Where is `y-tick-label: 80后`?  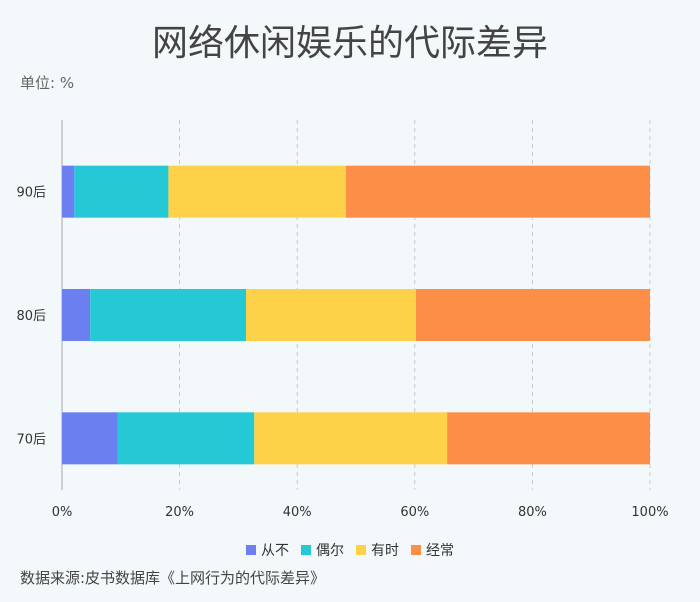
y-tick-label: 80后 is located at coordinates (31, 316).